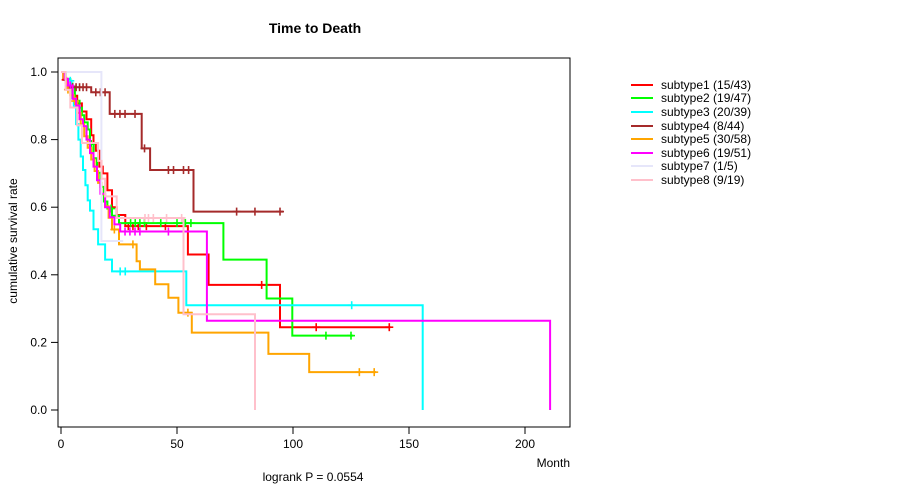 This screenshot has height=500, width=900. What do you see at coordinates (703, 125) in the screenshot?
I see `legend-label-subtype4: subtype4 (8/44)` at bounding box center [703, 125].